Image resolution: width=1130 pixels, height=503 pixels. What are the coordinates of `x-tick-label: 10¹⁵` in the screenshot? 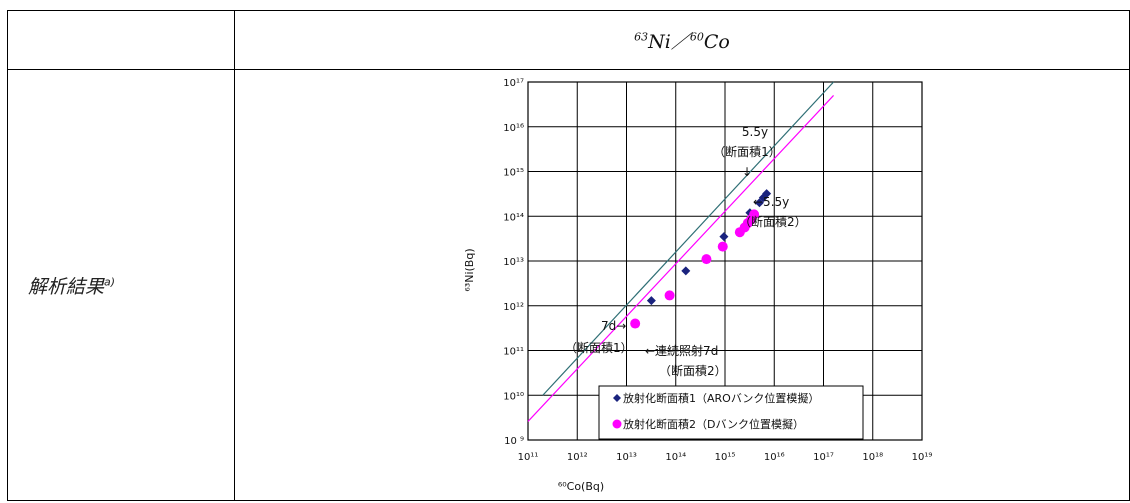 It's located at (725, 457).